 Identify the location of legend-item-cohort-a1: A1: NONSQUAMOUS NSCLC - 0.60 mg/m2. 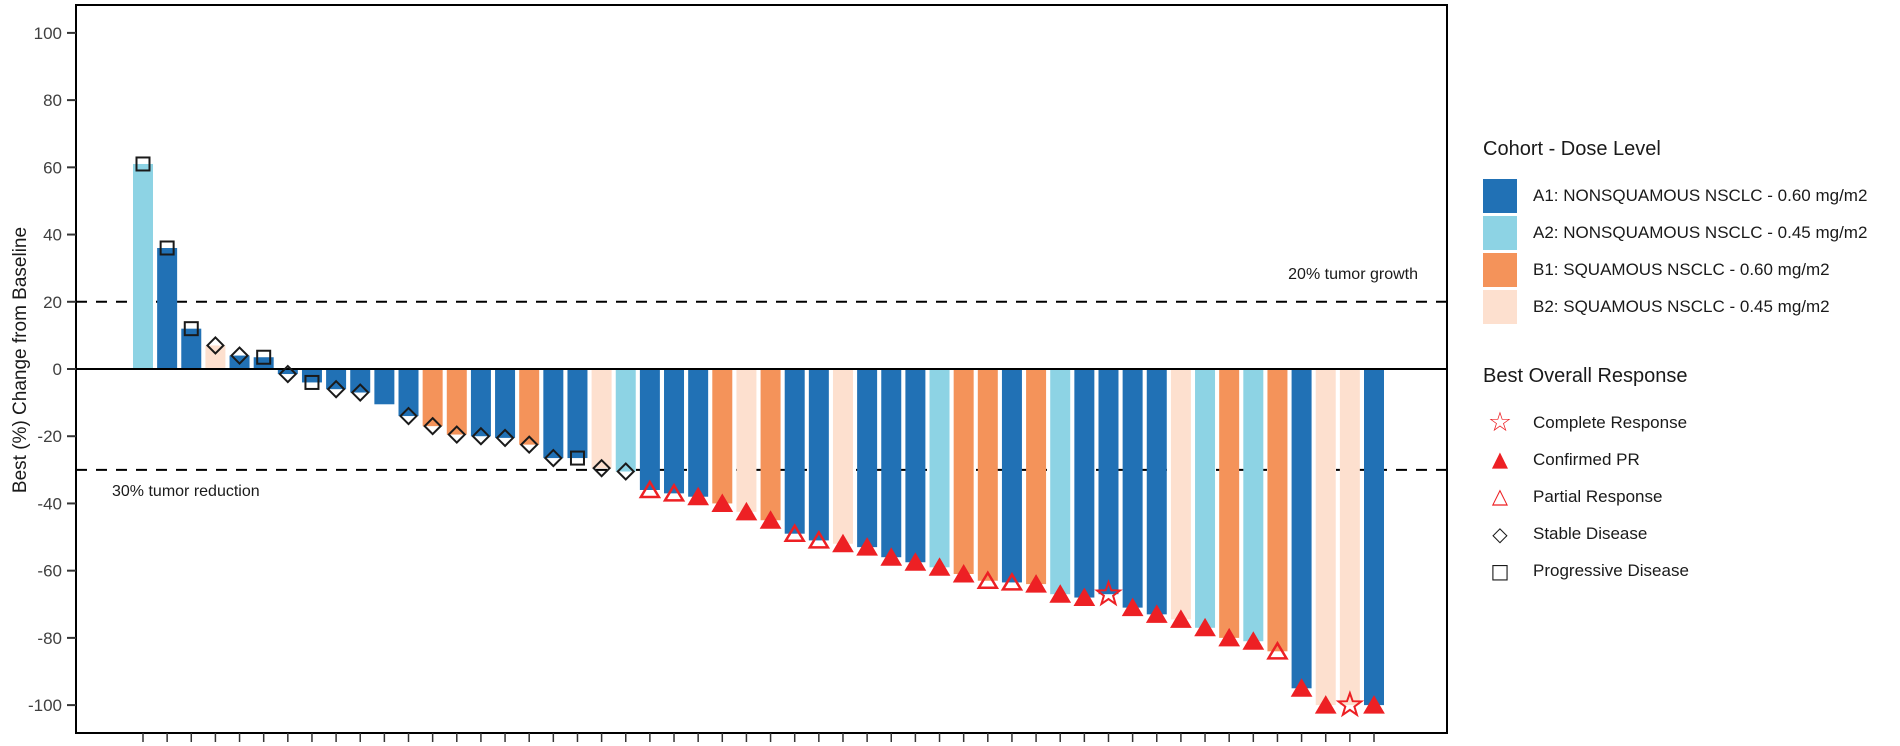
(1688, 195).